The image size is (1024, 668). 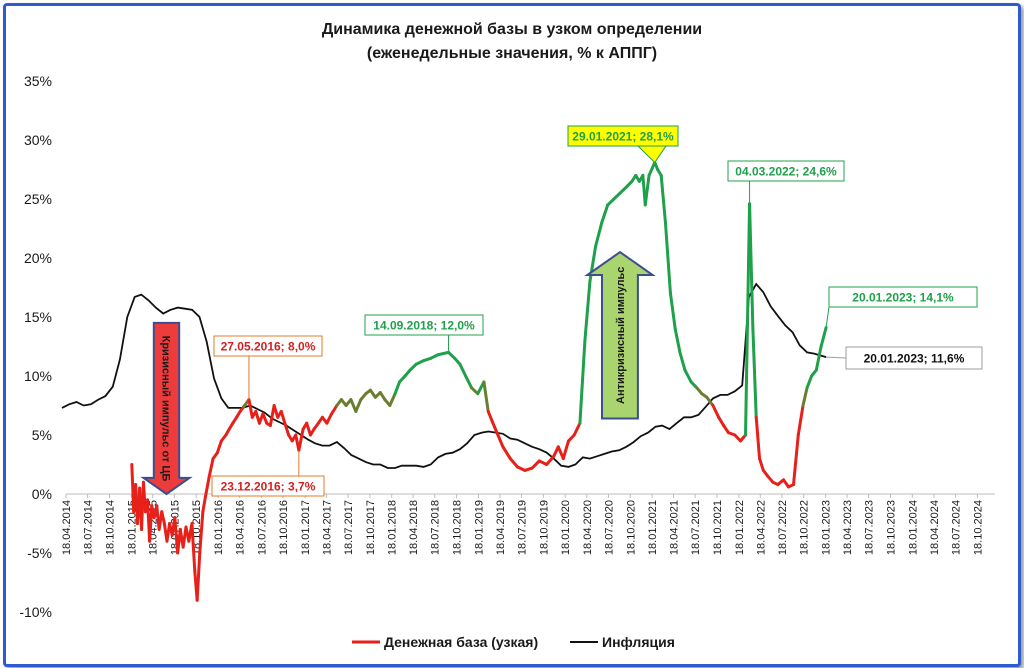 What do you see at coordinates (262, 527) in the screenshot?
I see `x-tick-label: 18.07.2016` at bounding box center [262, 527].